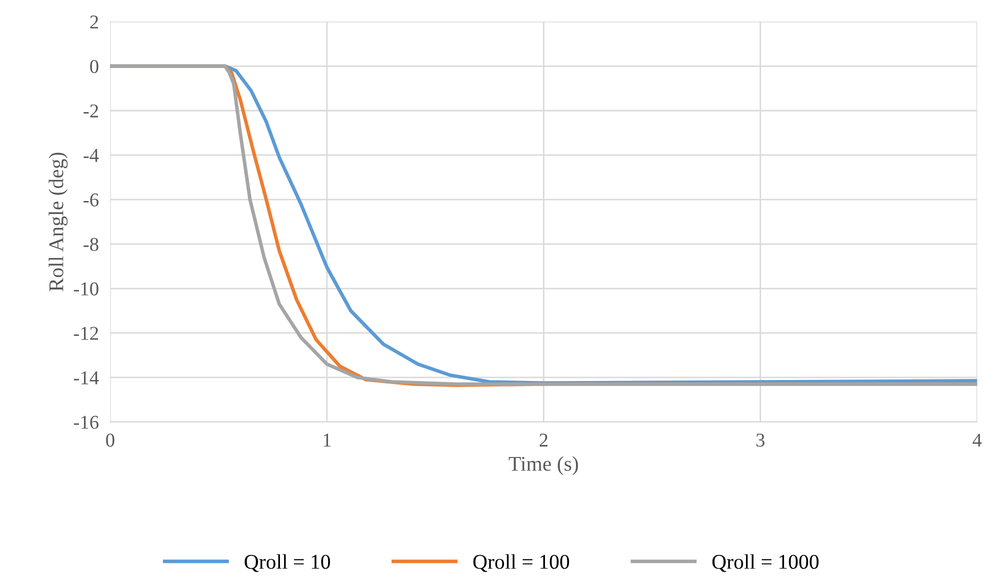 Image resolution: width=984 pixels, height=586 pixels. What do you see at coordinates (86, 377) in the screenshot?
I see `y-tick-label: -14` at bounding box center [86, 377].